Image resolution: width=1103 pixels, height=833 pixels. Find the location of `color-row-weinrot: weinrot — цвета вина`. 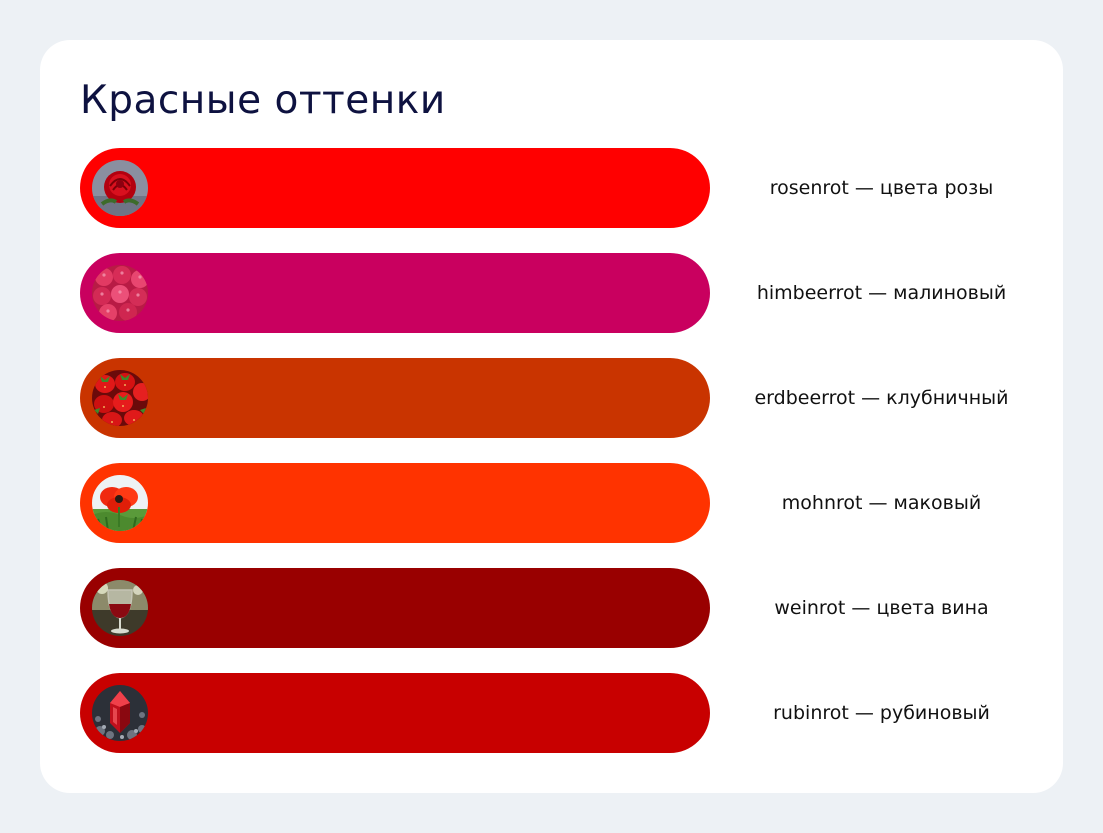

color-row-weinrot: weinrot — цвета вина is located at coordinates (551, 608).